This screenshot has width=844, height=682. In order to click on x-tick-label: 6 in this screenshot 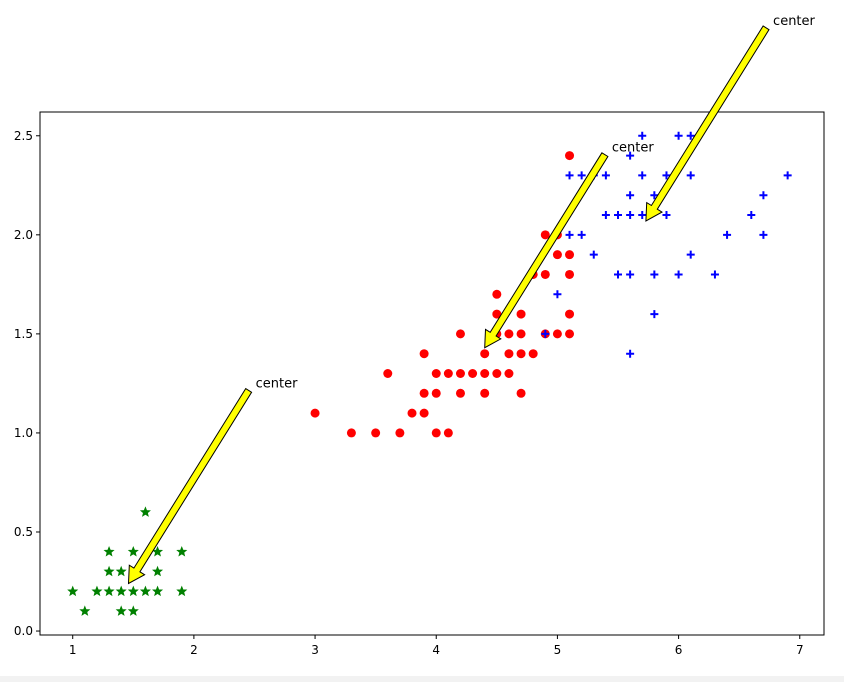, I will do `click(679, 650)`.